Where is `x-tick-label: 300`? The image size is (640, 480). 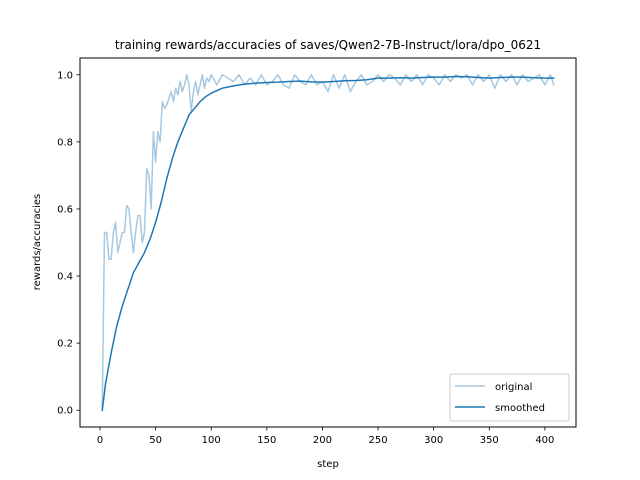
x-tick-label: 300 is located at coordinates (433, 440).